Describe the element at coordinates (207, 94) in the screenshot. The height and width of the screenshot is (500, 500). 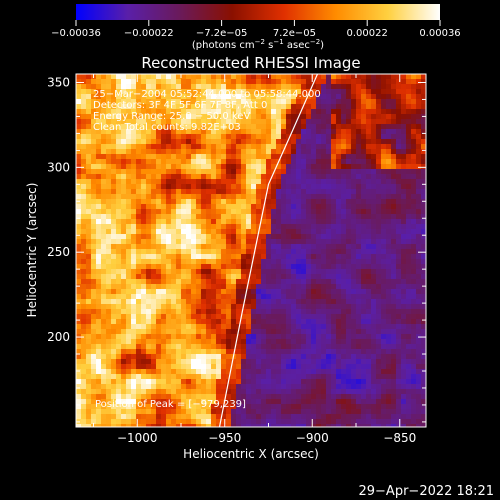
I see `annotation-time-range: 25−Mar−2004 05:52:44.000 to 05:58:44.000` at that location.